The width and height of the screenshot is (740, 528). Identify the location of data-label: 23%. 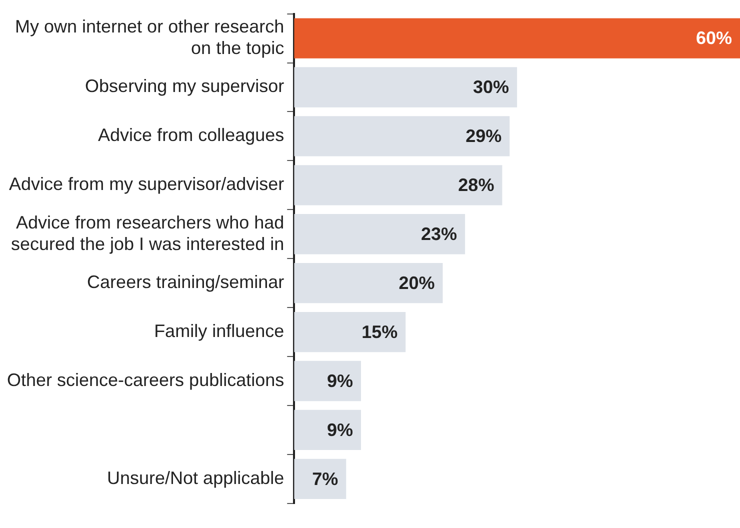
(439, 234).